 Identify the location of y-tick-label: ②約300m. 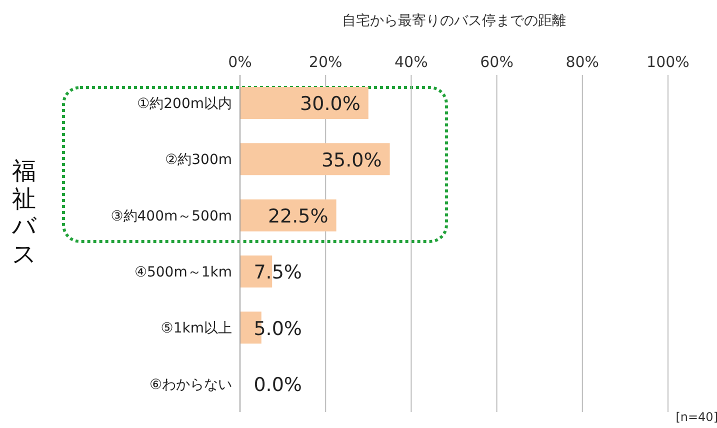
(198, 160).